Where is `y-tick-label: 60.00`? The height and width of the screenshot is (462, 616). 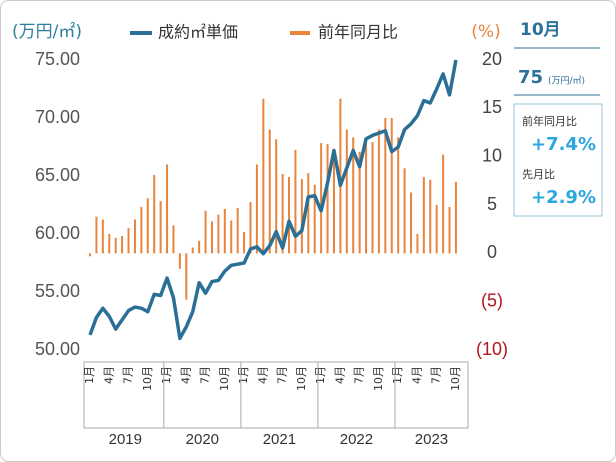 y-tick-label: 60.00 is located at coordinates (57, 233).